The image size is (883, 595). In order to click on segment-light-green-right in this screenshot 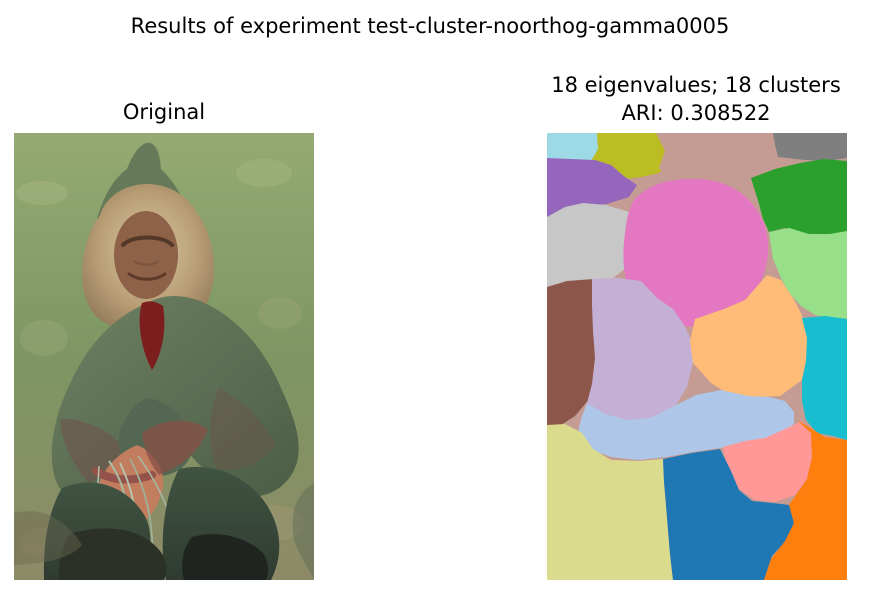, I will do `click(808, 273)`.